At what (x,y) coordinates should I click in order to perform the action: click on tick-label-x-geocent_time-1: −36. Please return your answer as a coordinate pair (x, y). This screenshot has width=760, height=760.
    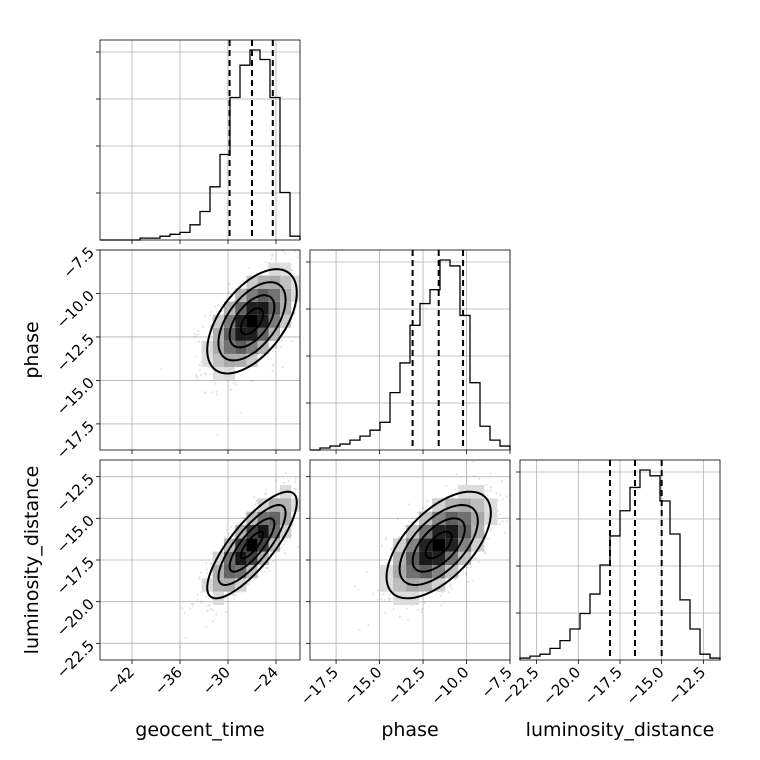
    Looking at the image, I should click on (168, 680).